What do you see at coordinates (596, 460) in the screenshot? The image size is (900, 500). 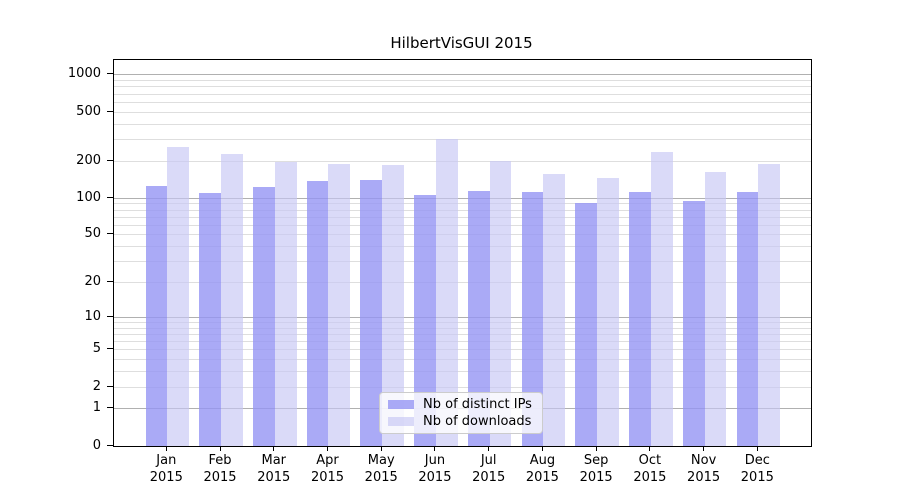 I see `month-label: Sep` at bounding box center [596, 460].